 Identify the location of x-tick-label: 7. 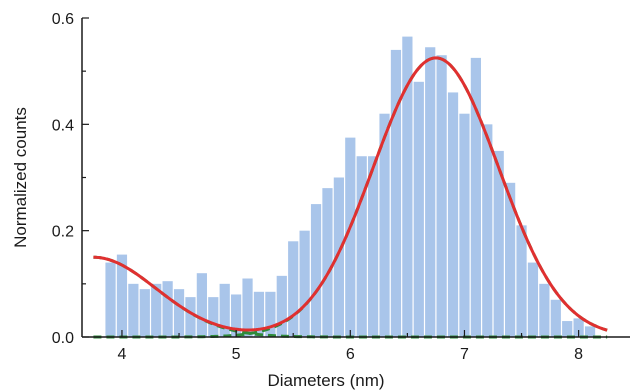
(464, 354).